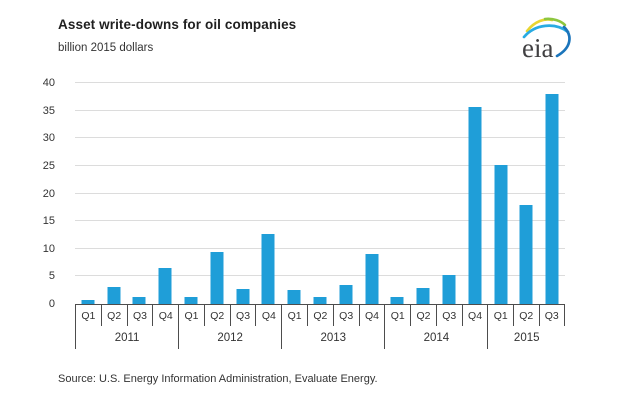 This screenshot has width=623, height=415. Describe the element at coordinates (126, 327) in the screenshot. I see `year-group: Q1 Q2 Q3 Q4 2011` at that location.